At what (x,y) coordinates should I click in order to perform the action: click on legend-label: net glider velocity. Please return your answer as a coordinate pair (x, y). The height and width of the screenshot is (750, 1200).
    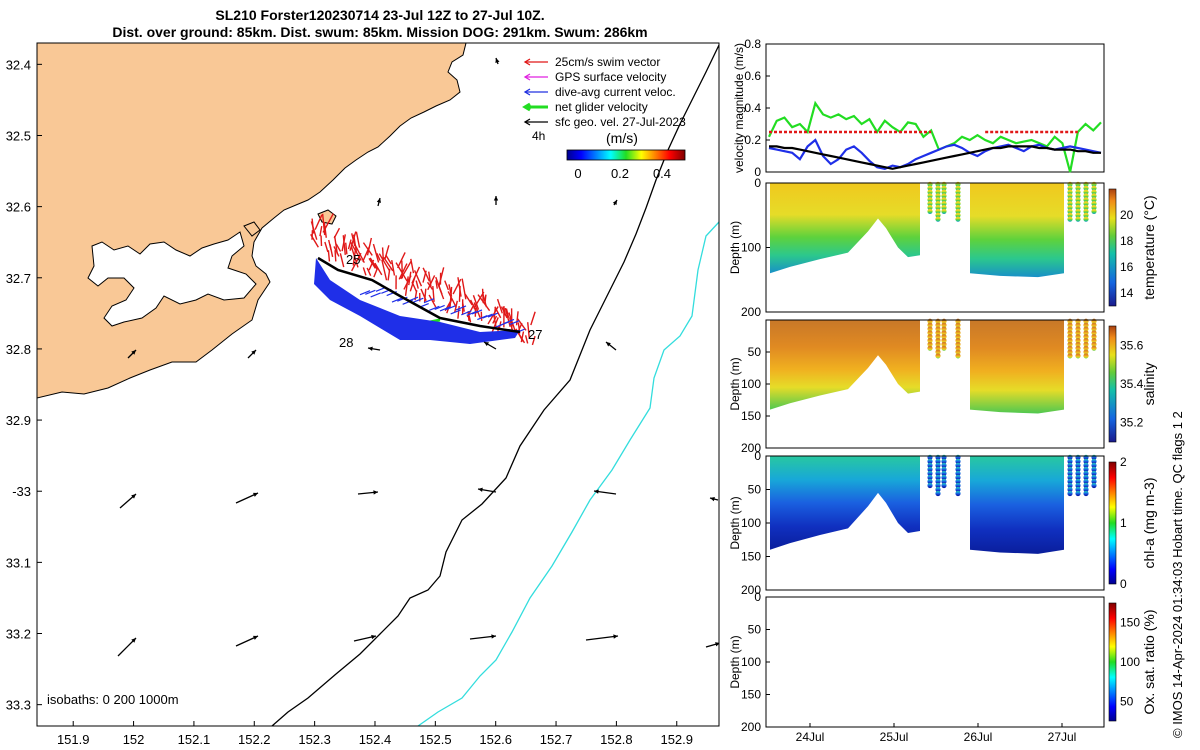
    Looking at the image, I should click on (601, 107).